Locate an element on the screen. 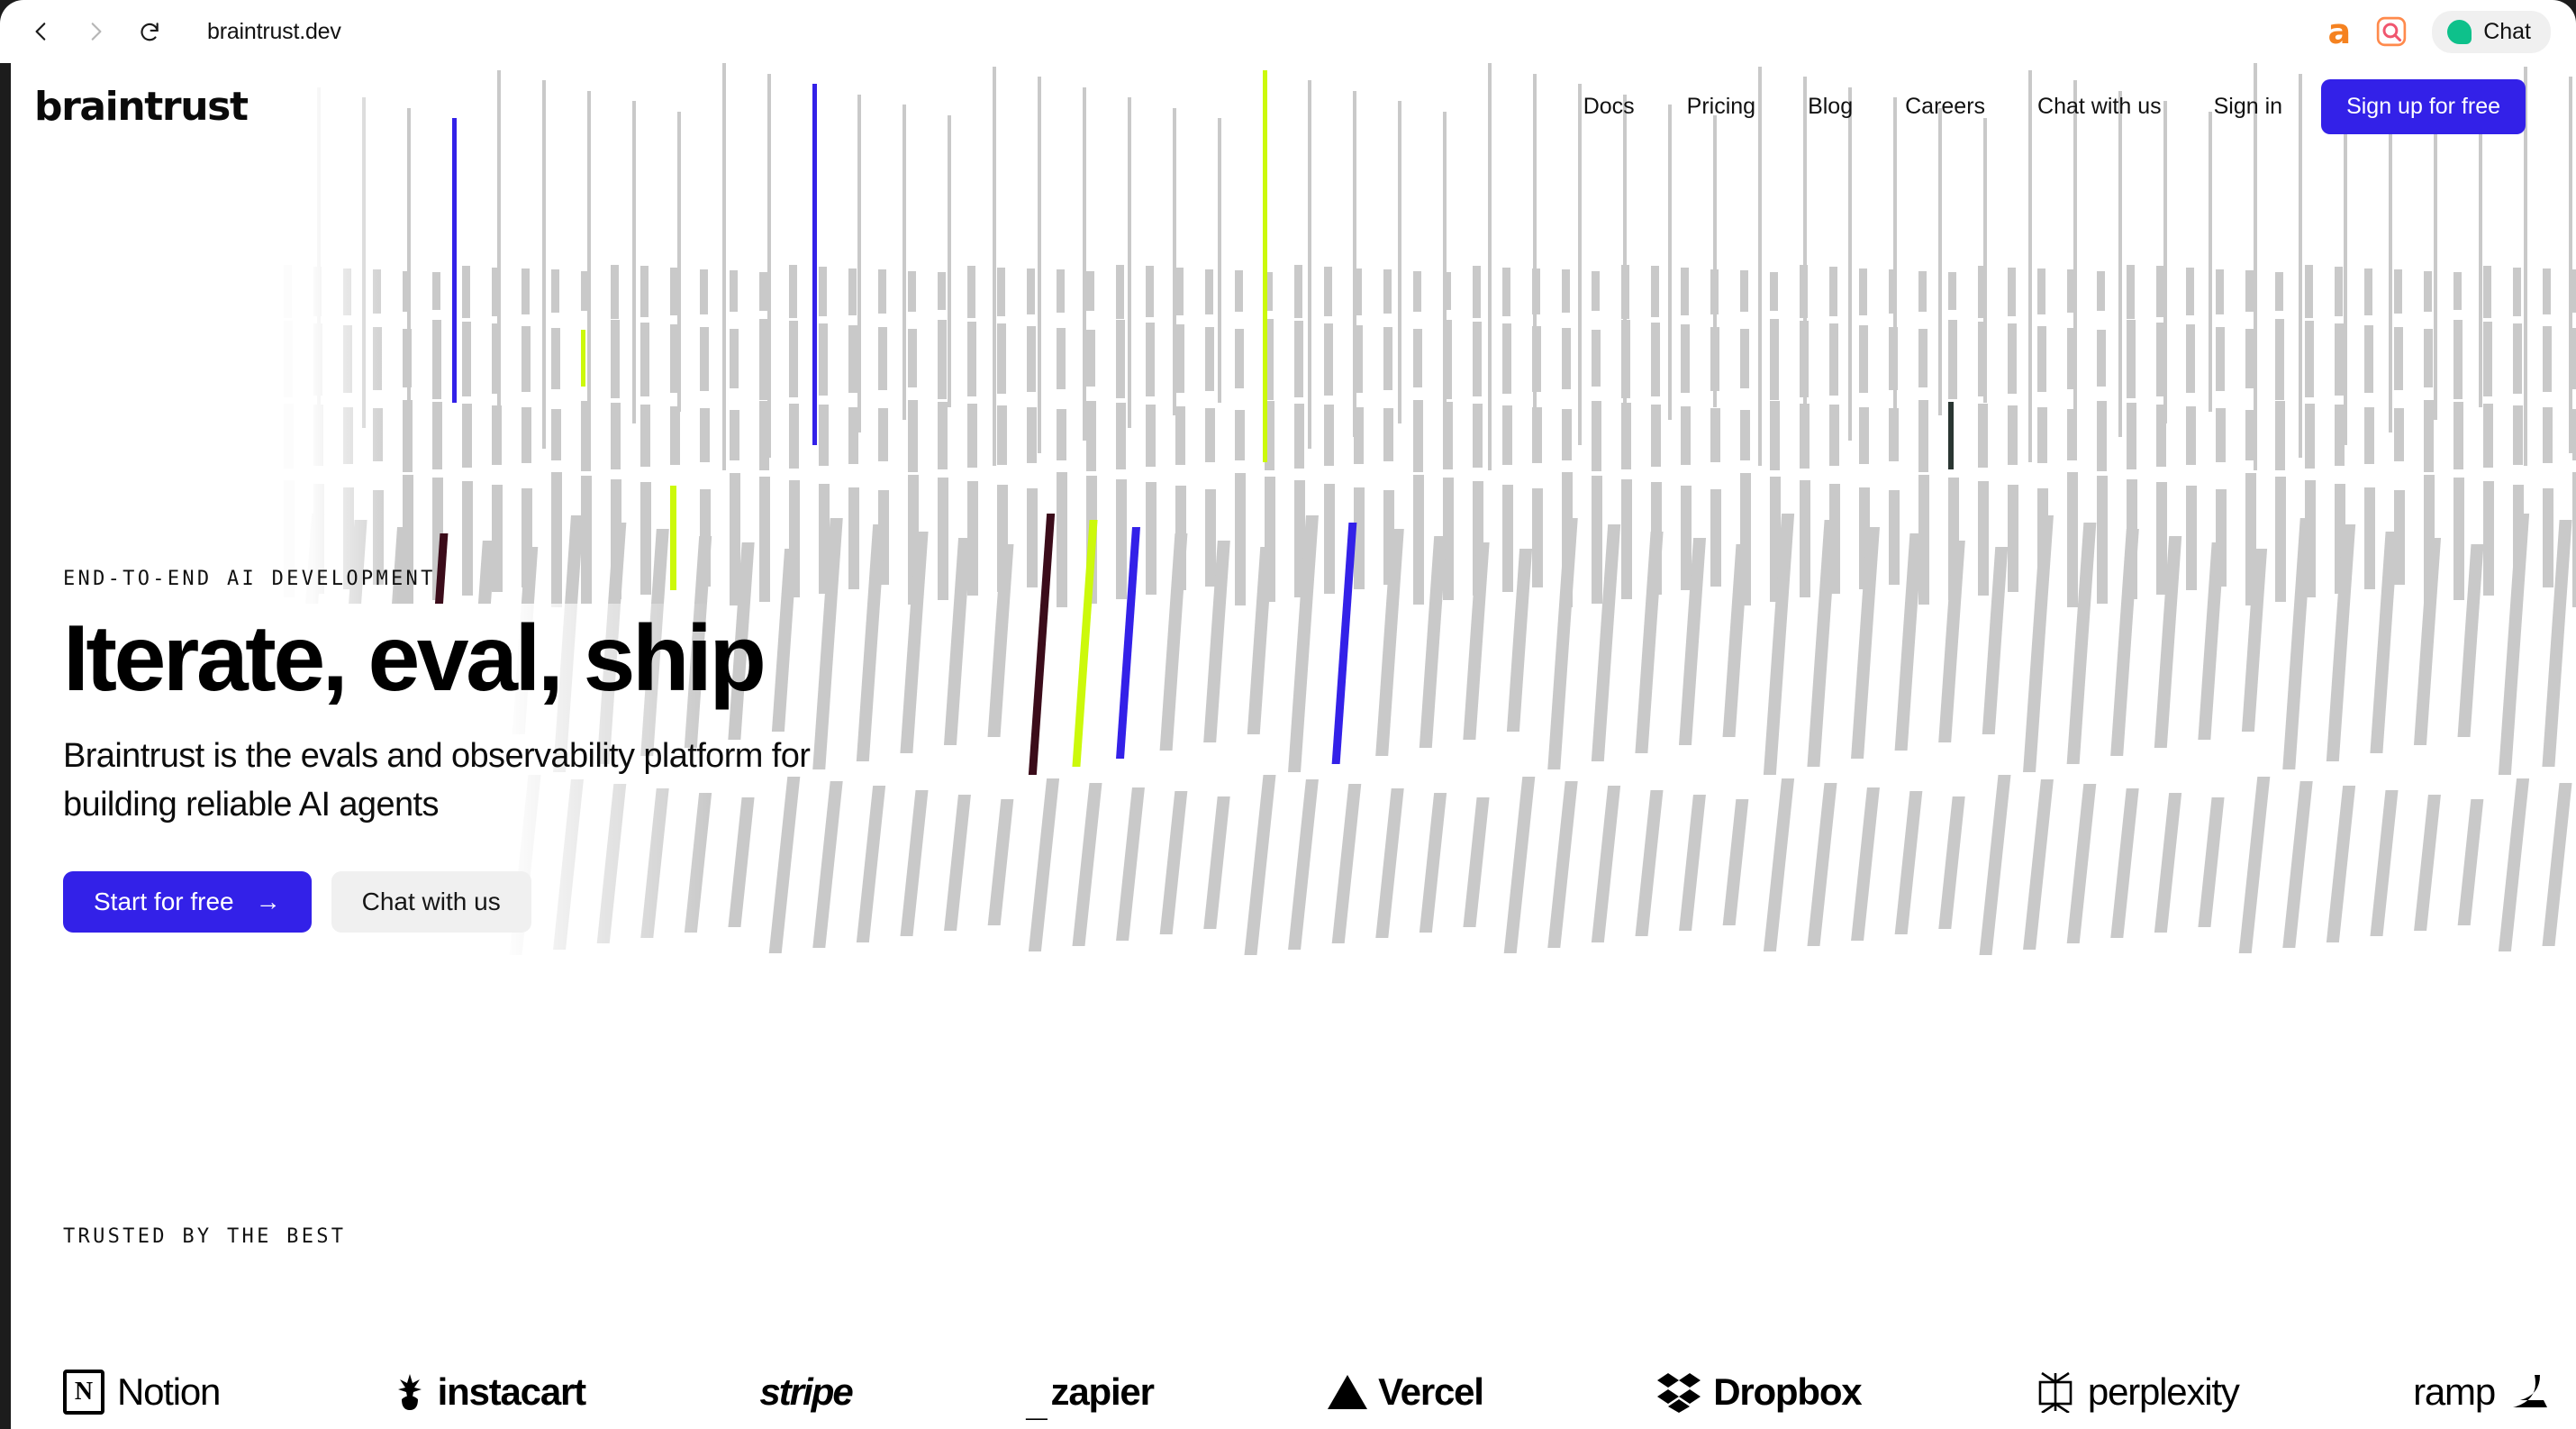 This screenshot has width=2576, height=1429. url-bar: braintrust.dev is located at coordinates (274, 31).